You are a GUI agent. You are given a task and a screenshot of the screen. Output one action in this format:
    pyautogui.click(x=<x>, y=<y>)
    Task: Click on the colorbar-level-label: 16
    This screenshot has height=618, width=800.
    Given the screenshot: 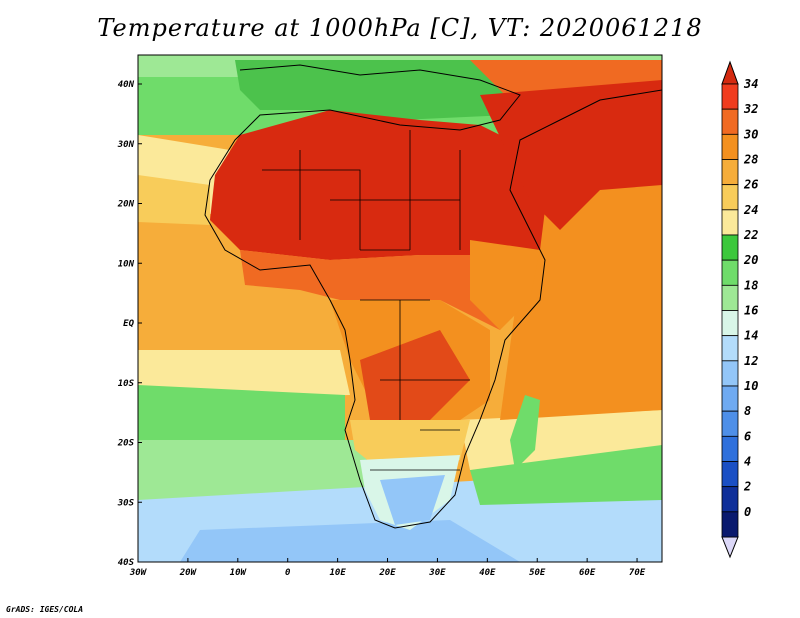 What is the action you would take?
    pyautogui.click(x=751, y=311)
    